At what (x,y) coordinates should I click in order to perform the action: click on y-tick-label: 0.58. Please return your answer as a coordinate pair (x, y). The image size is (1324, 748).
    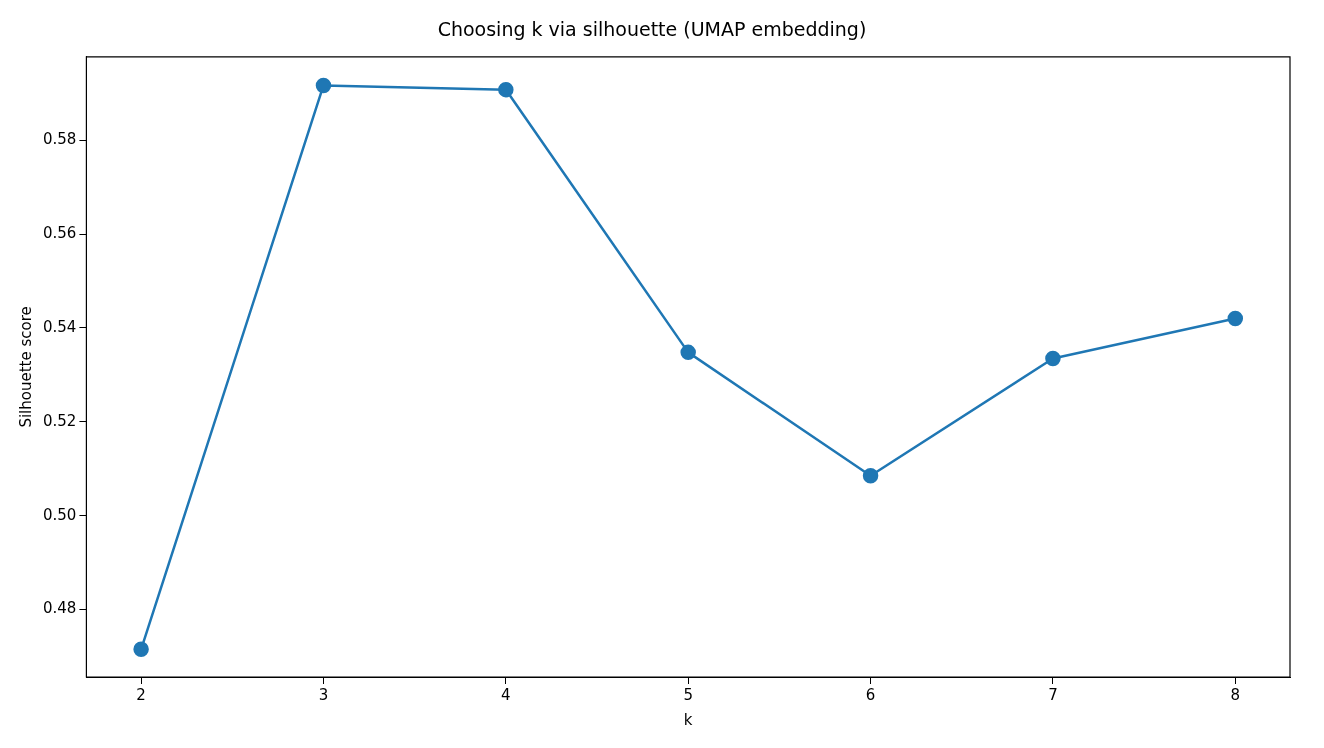
    Looking at the image, I should click on (59, 139).